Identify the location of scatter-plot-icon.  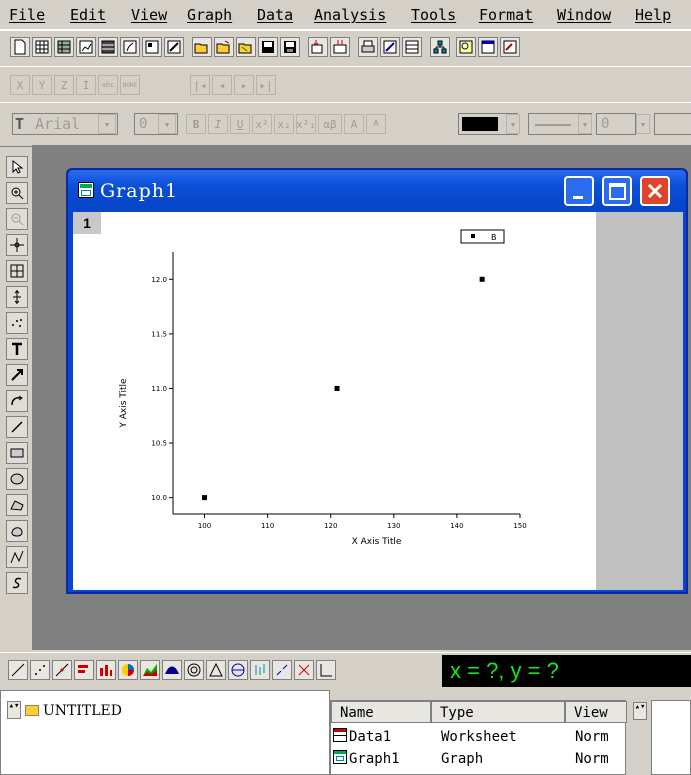
(40, 670).